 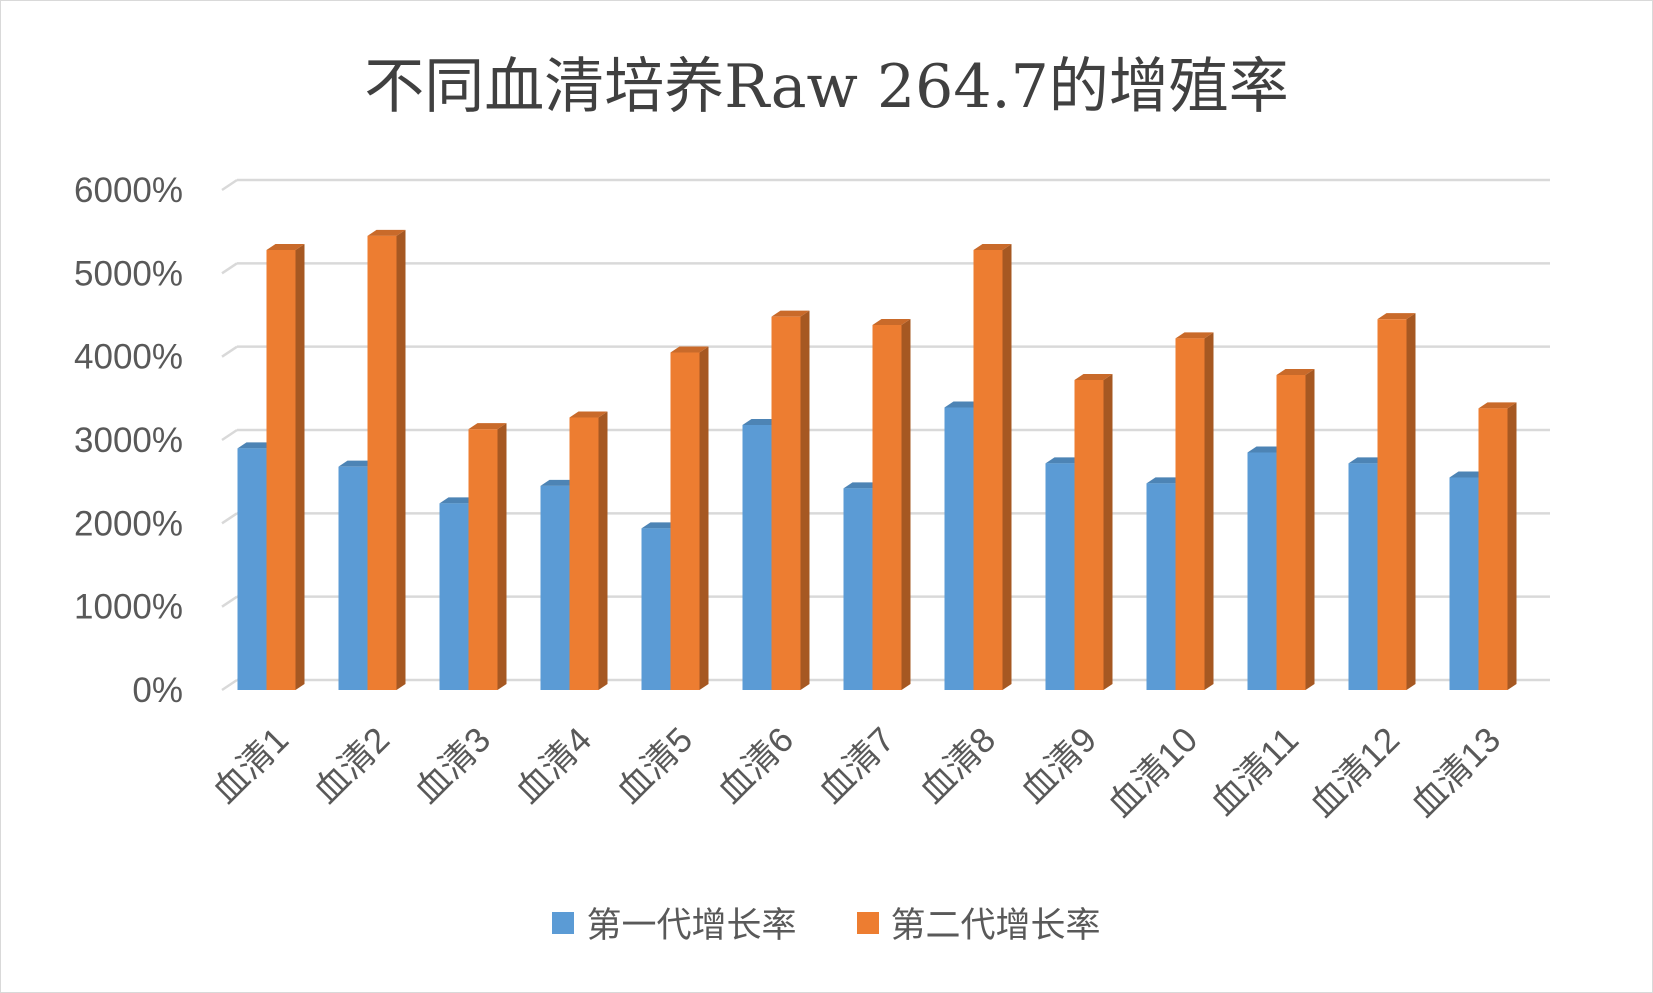 I want to click on y-tick-label: 2000%, so click(x=128, y=523).